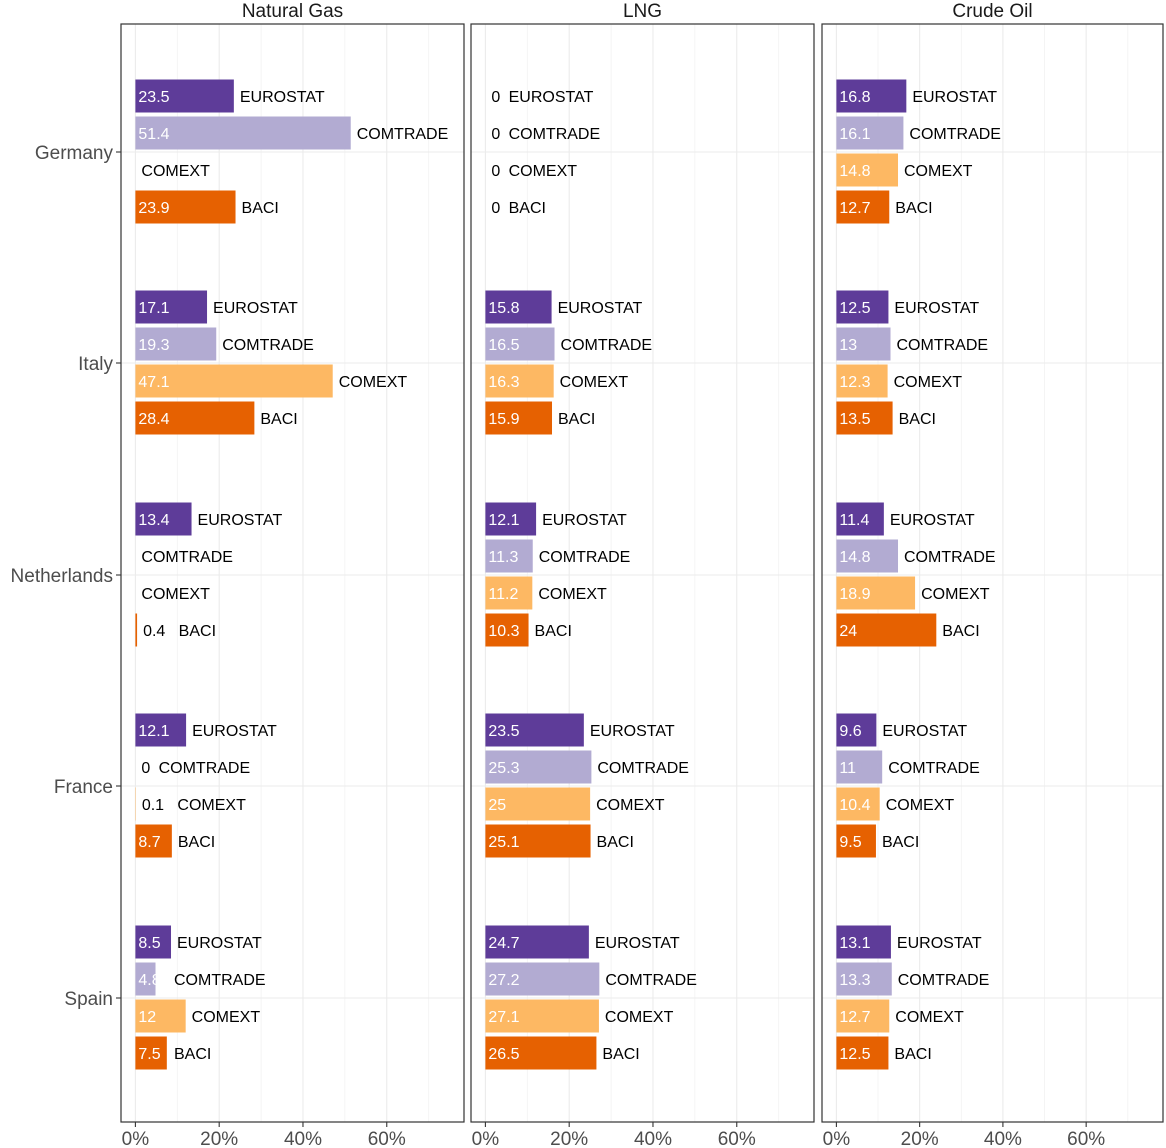  I want to click on value-label-france-baci-natural-gas: 8.7, so click(149, 842).